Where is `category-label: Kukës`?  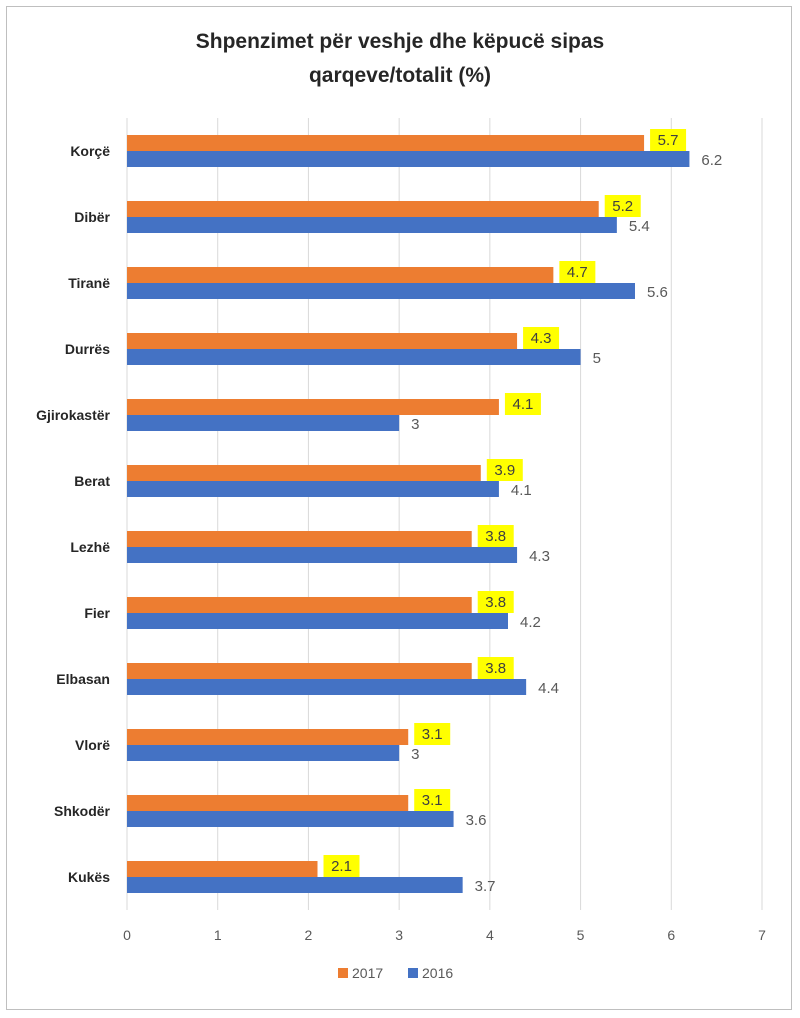
category-label: Kukës is located at coordinates (89, 877).